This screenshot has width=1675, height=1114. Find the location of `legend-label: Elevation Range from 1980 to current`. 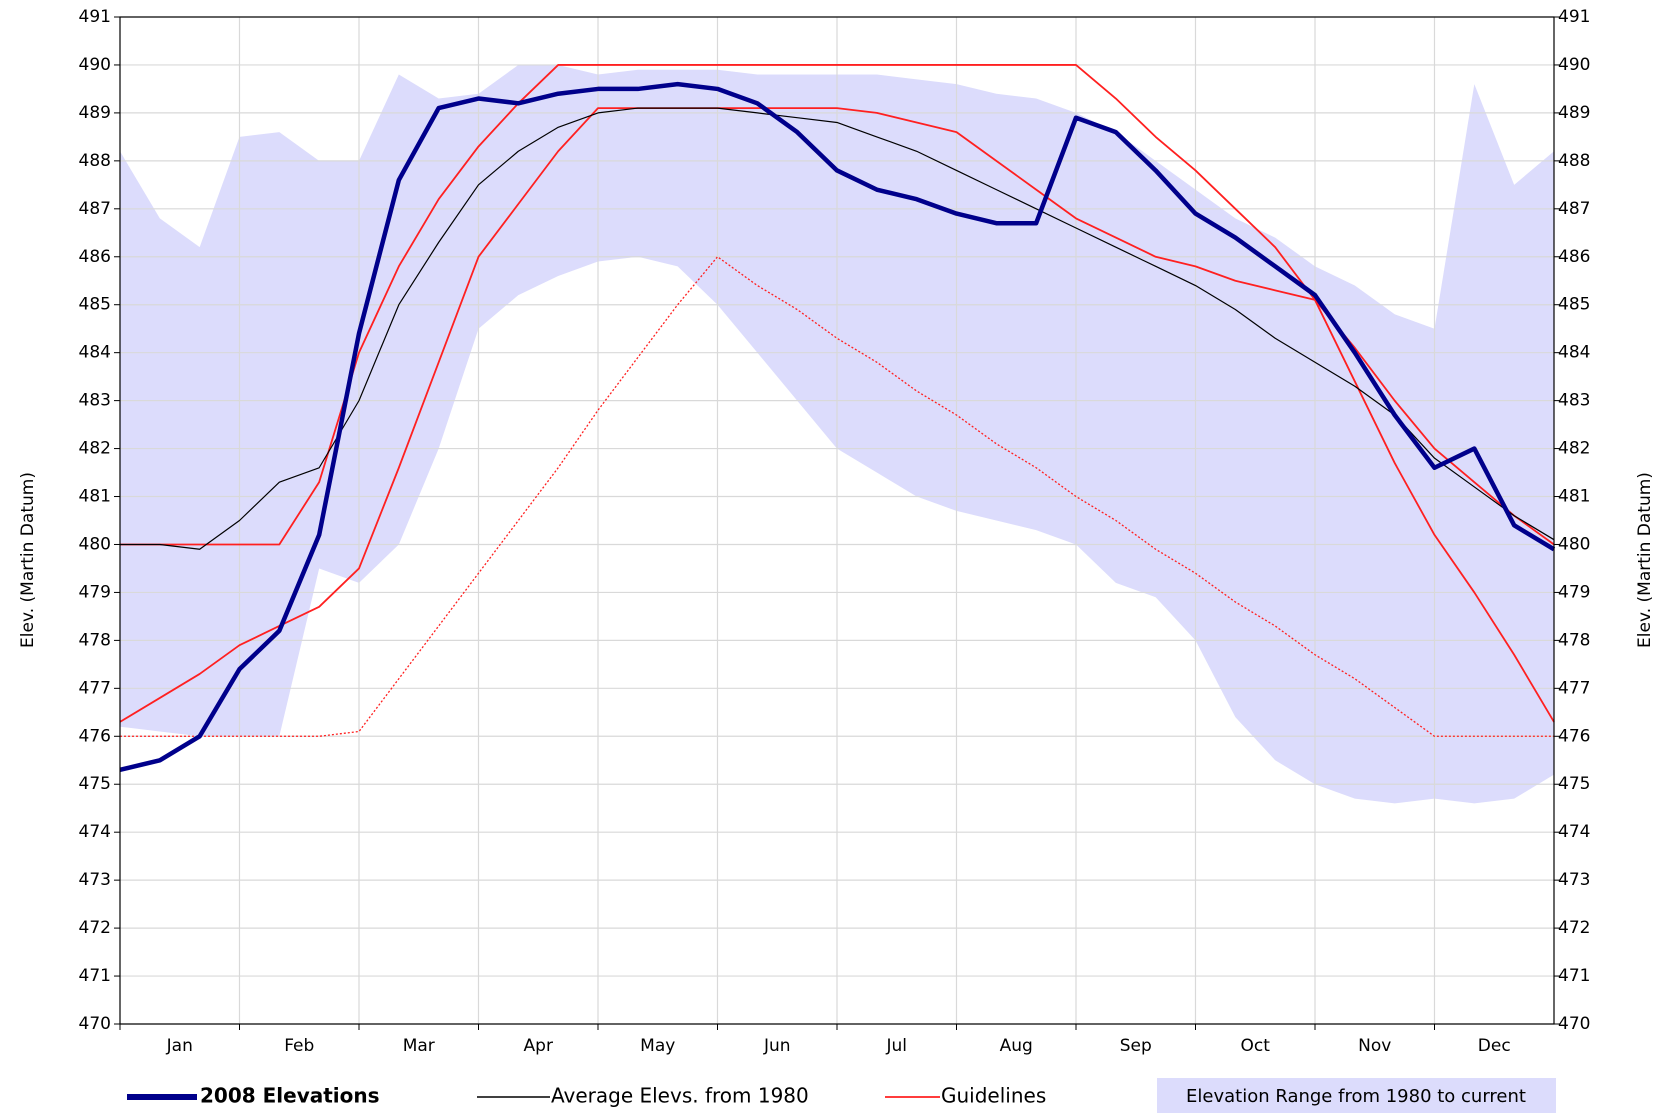

legend-label: Elevation Range from 1980 to current is located at coordinates (1356, 1096).